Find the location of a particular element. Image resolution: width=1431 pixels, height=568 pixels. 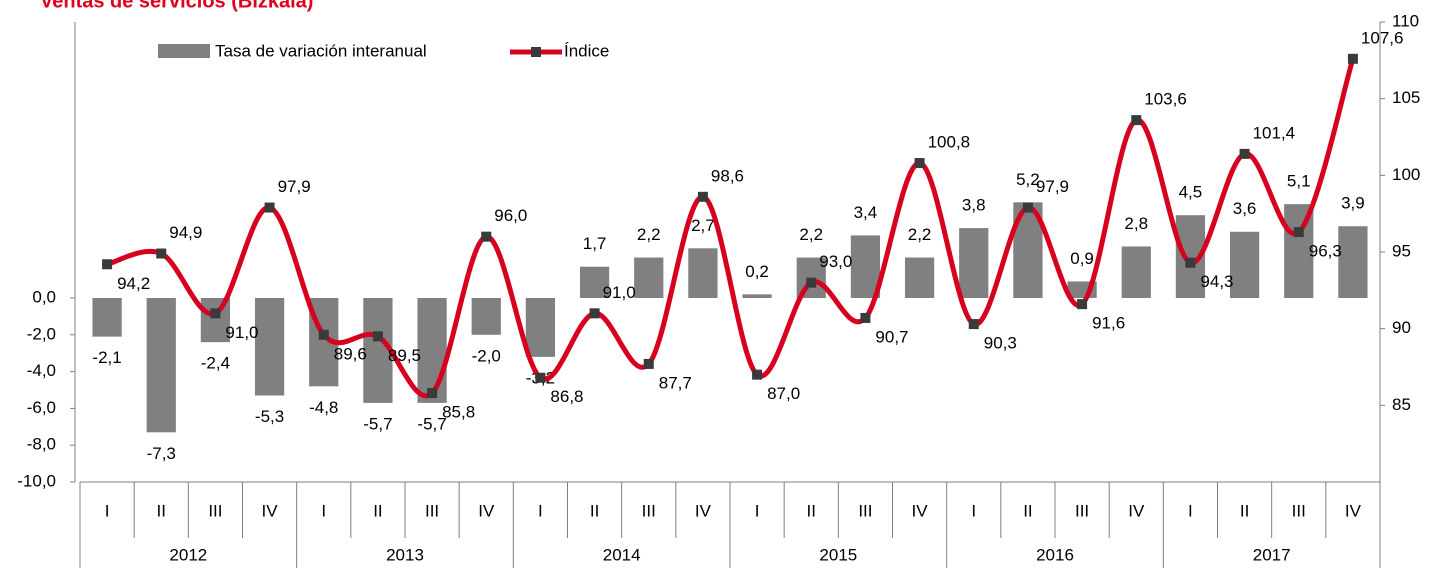

y2-tick-label: 105 is located at coordinates (1406, 97).